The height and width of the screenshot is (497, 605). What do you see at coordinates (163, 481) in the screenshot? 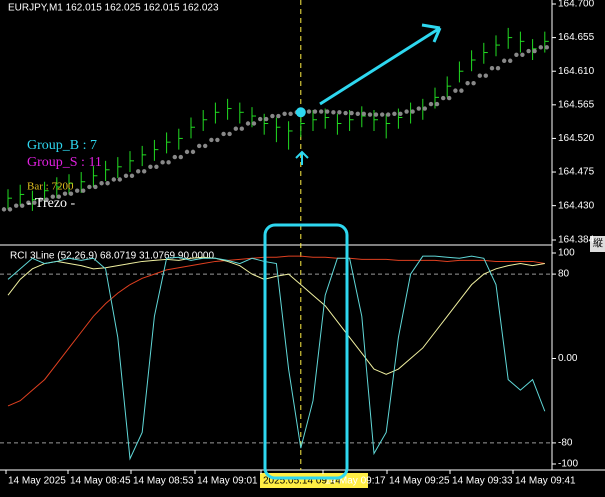
I see `x-tick-label: 14 May 08:53` at bounding box center [163, 481].